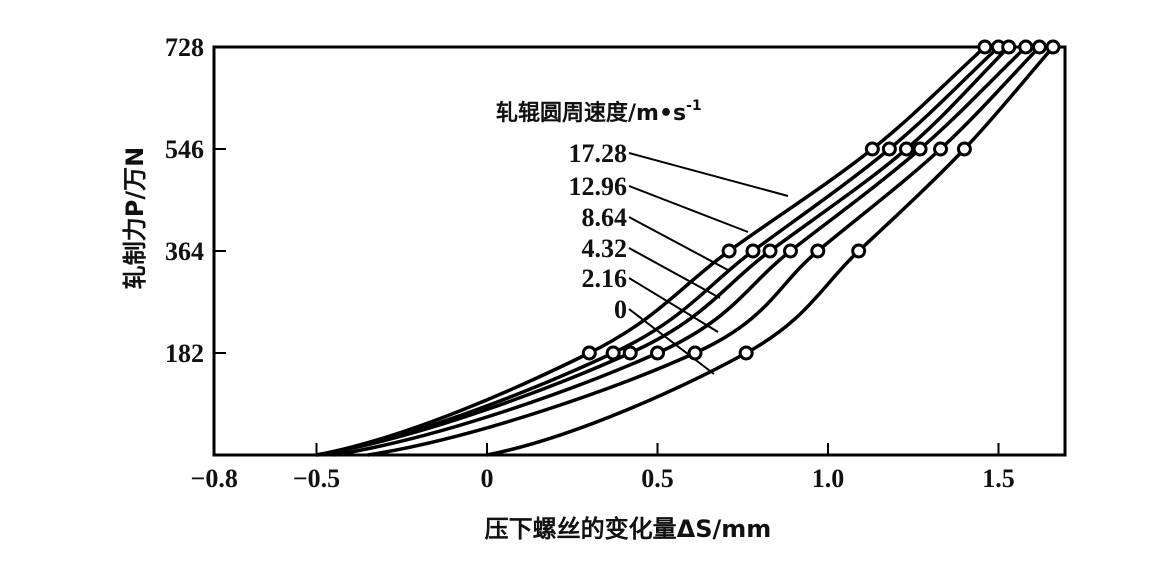 This screenshot has height=562, width=1176. Describe the element at coordinates (135, 218) in the screenshot. I see `y-axis-title: 轧制力P/万N` at that location.